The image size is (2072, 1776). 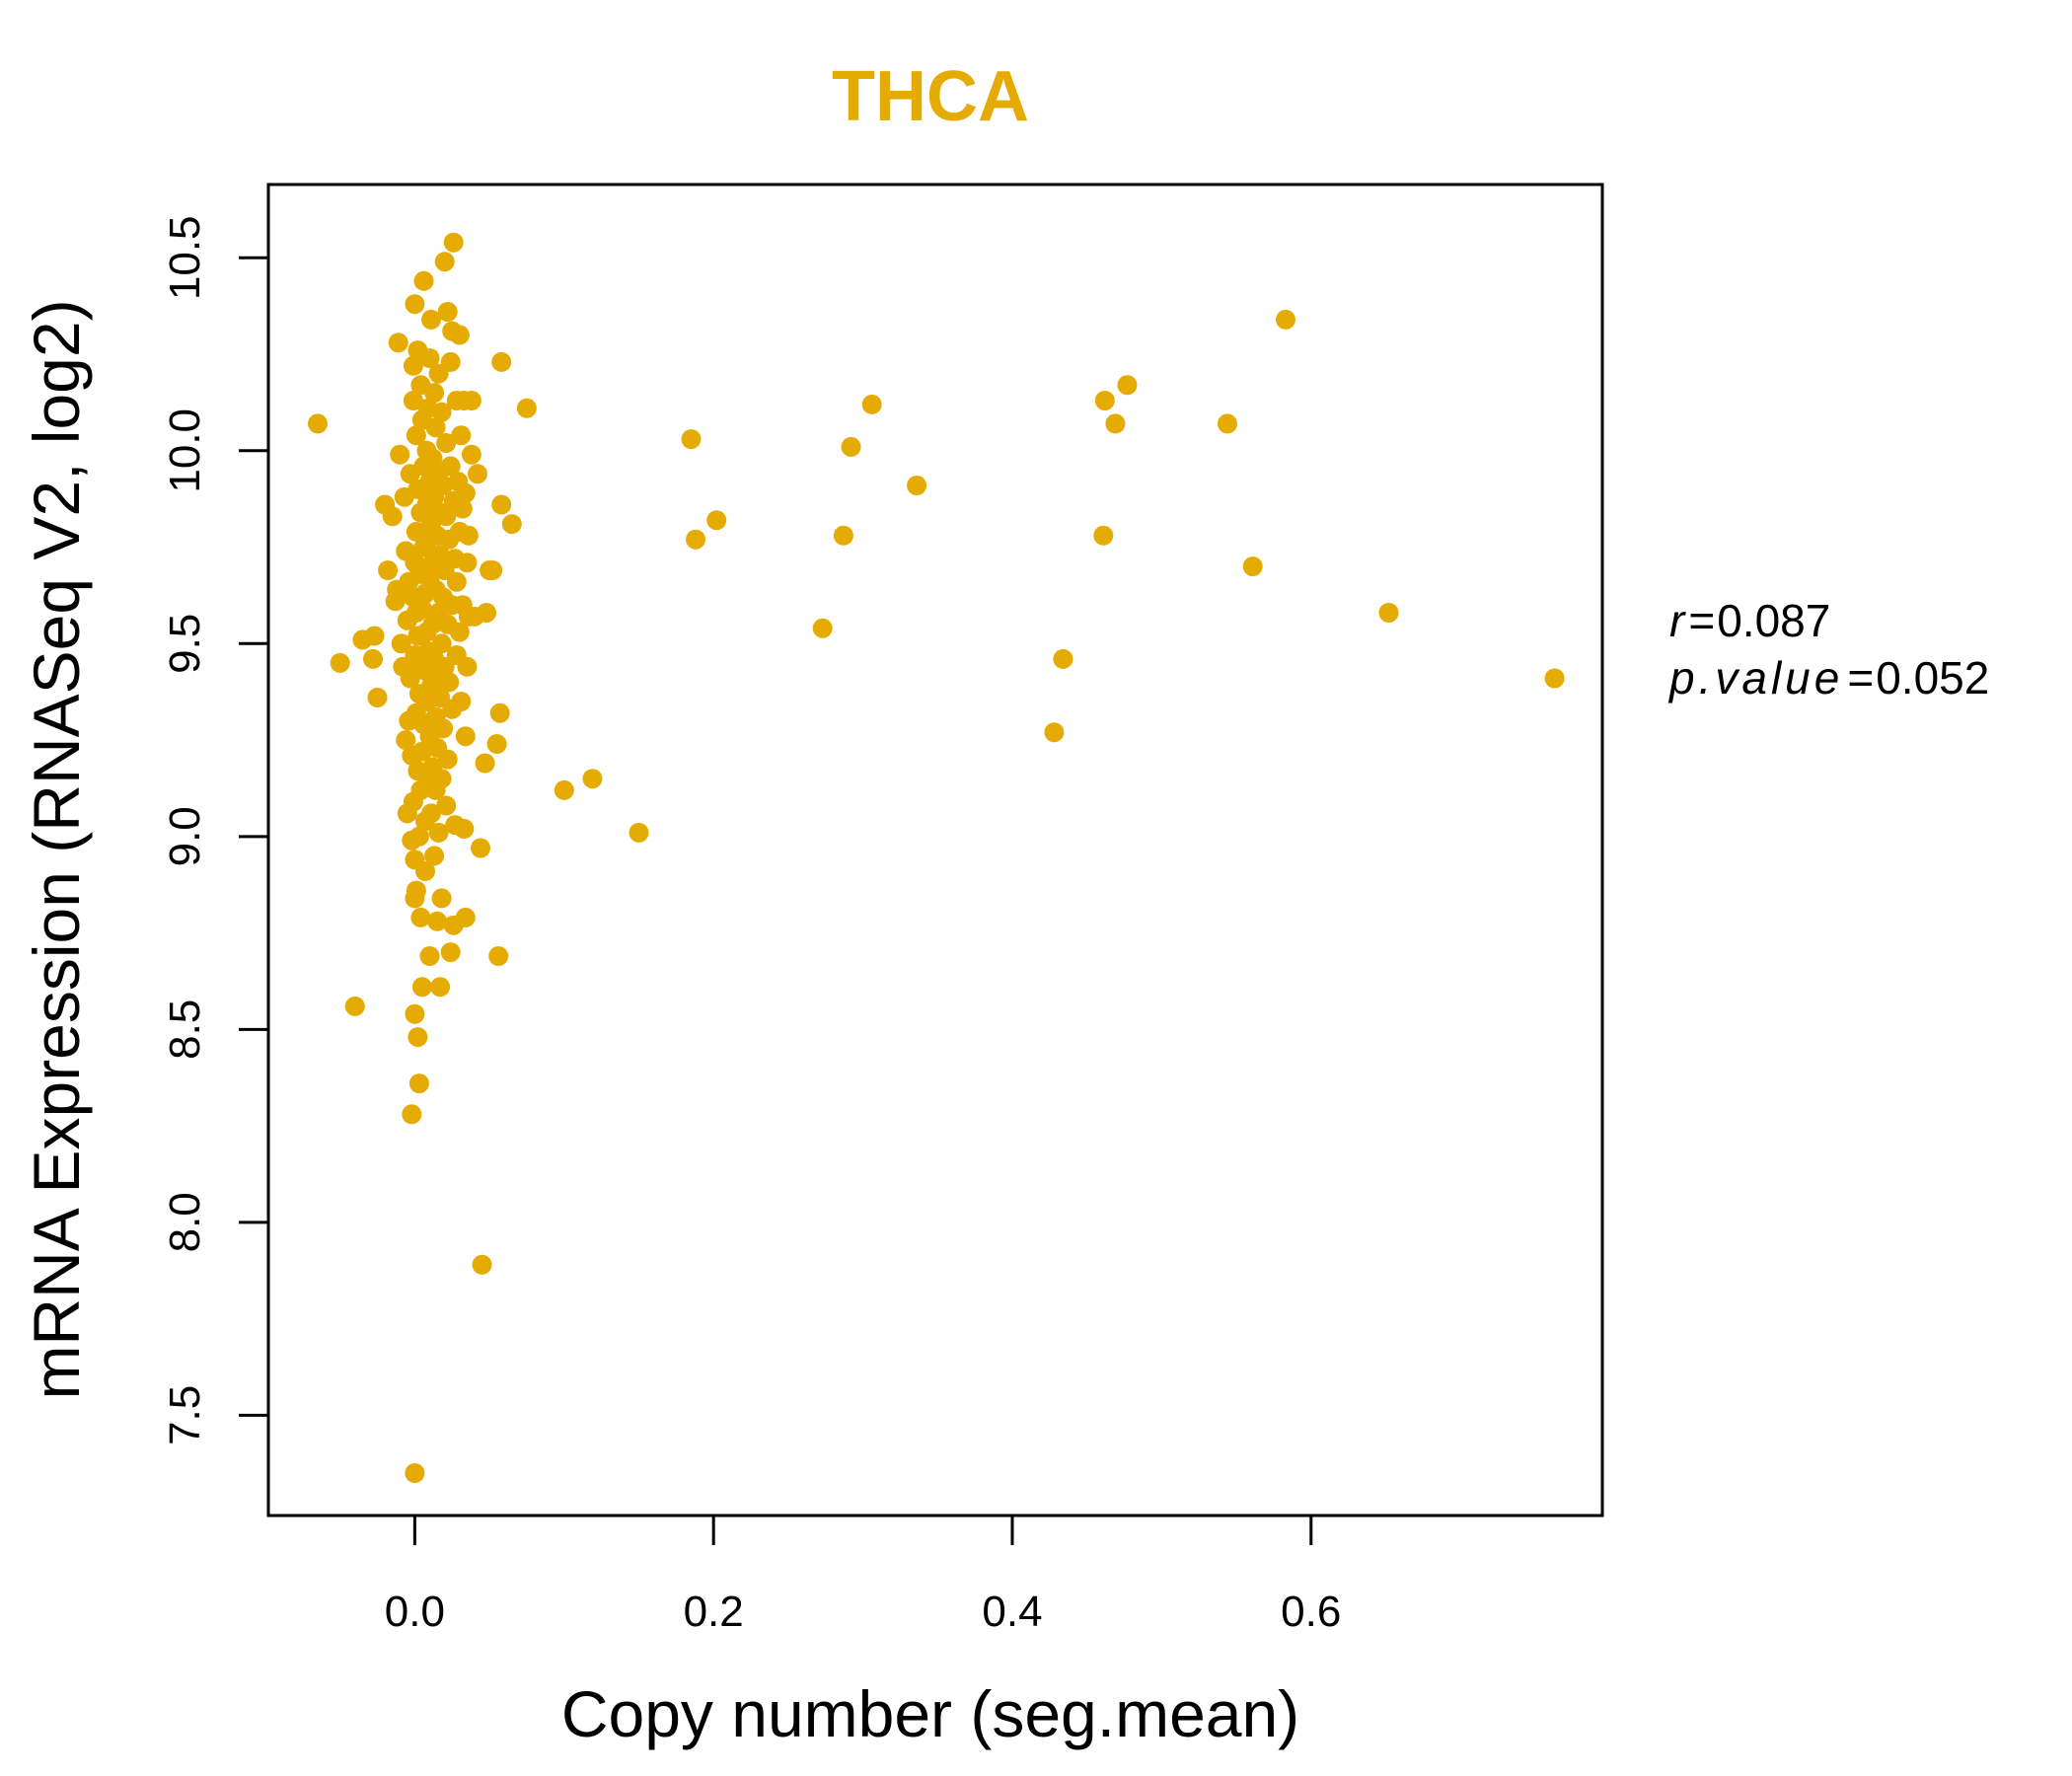 I want to click on x-axis-label: Copy number (seg.mean), so click(x=930, y=1714).